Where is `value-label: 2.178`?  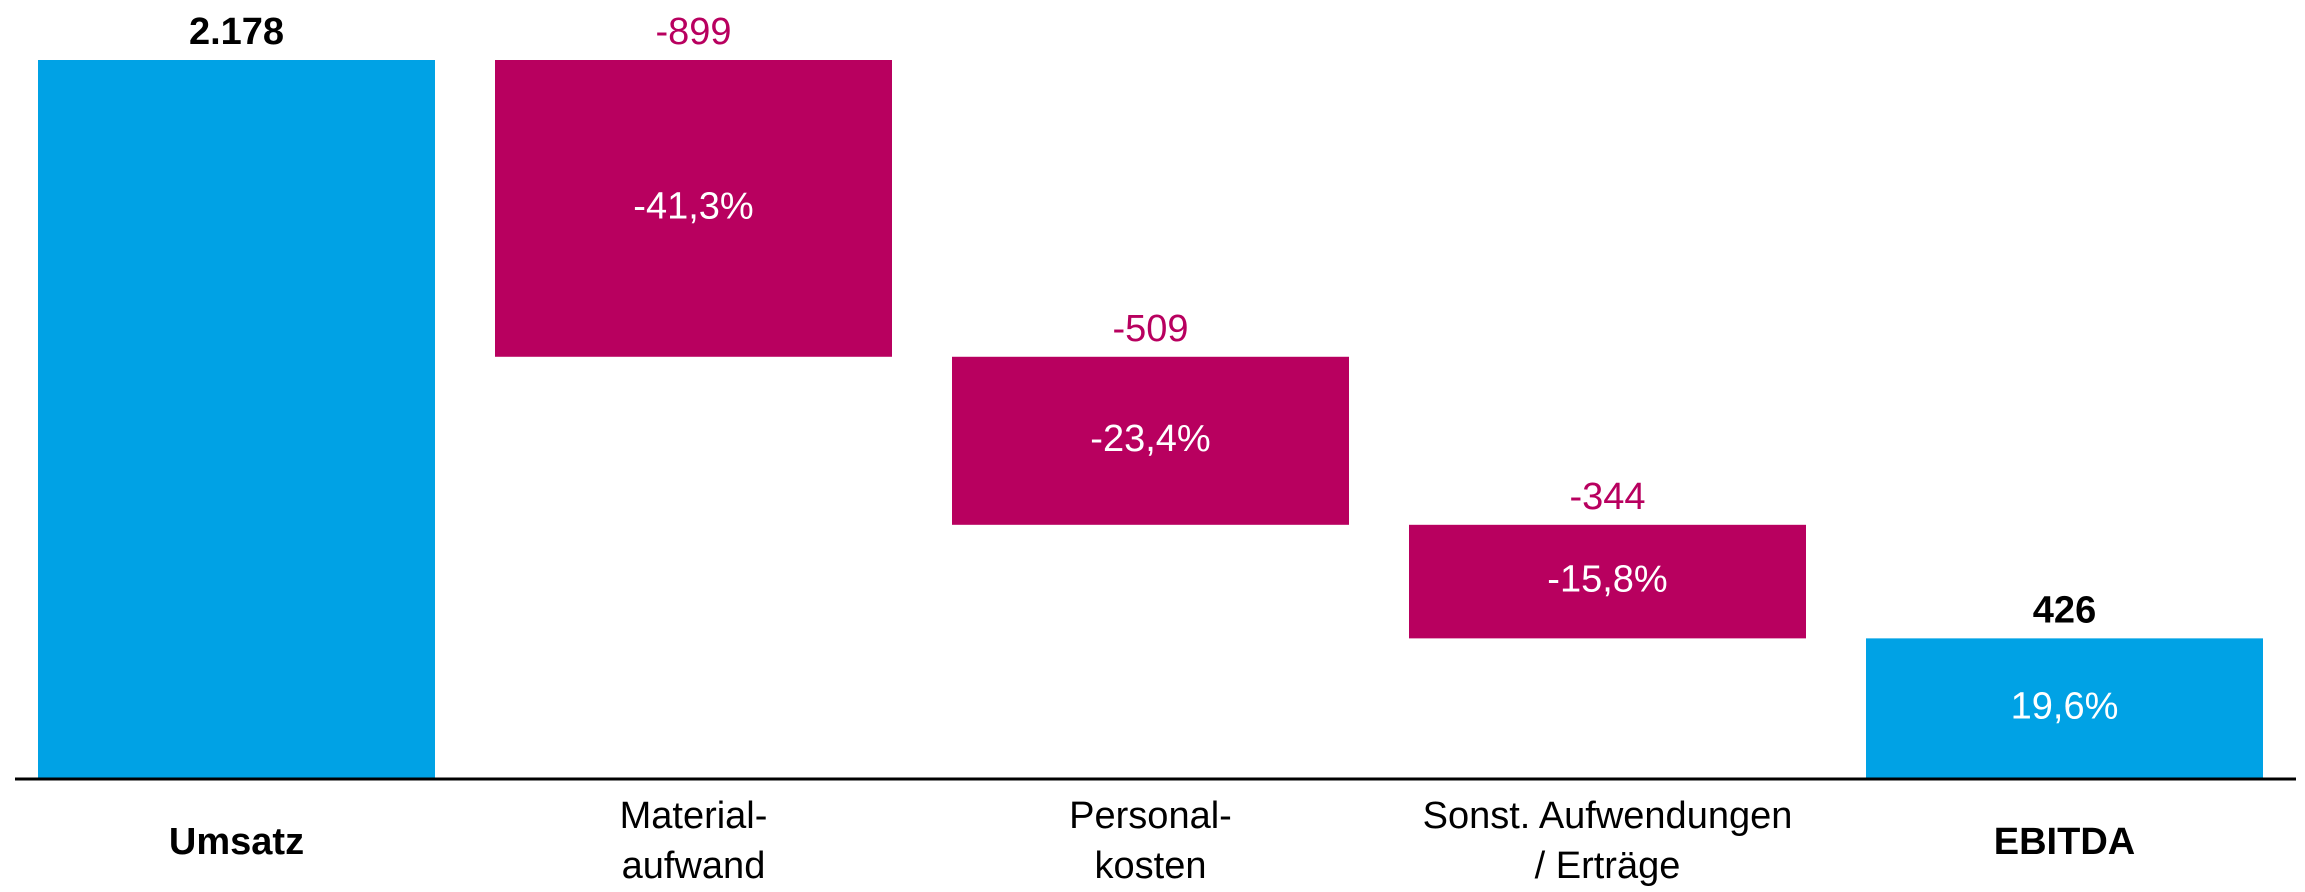
value-label: 2.178 is located at coordinates (236, 32).